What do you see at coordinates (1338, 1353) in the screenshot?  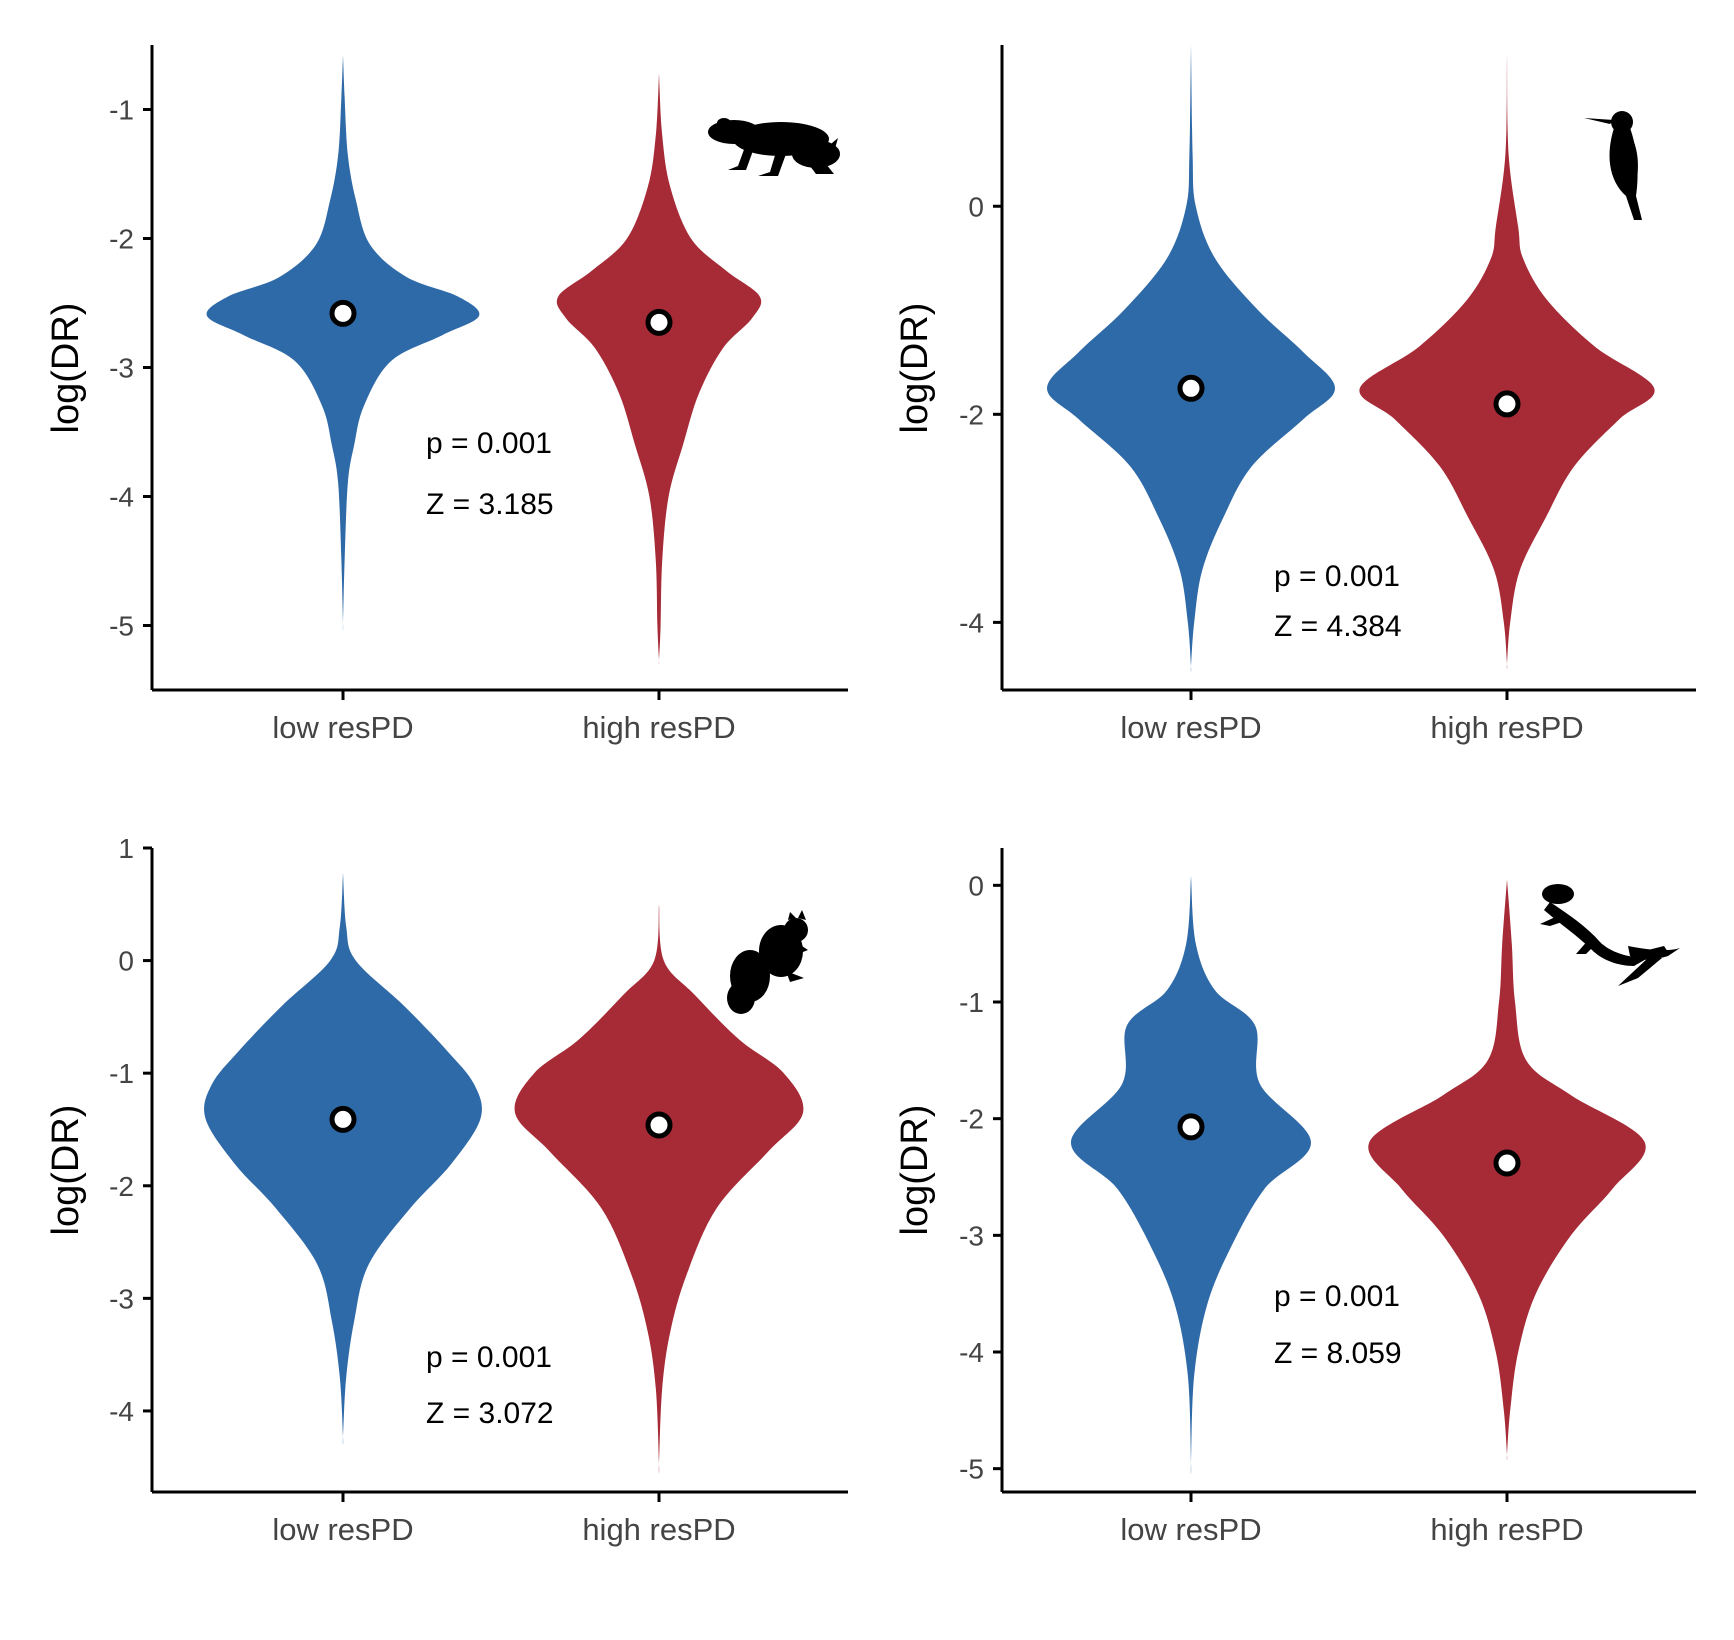 I see `z-score-annotation: Z = 8.059` at bounding box center [1338, 1353].